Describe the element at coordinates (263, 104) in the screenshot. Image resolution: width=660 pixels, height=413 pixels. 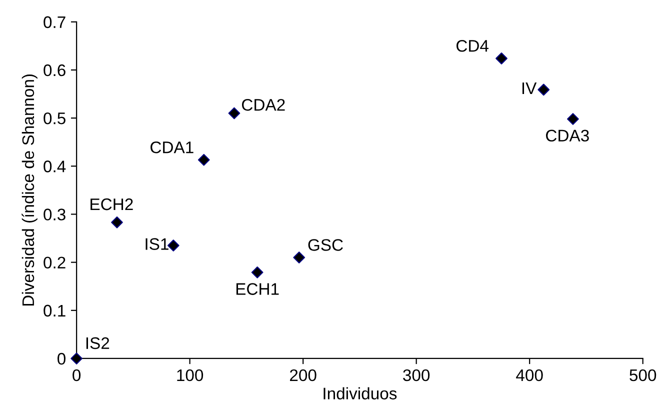
I see `annotation: CDA2` at that location.